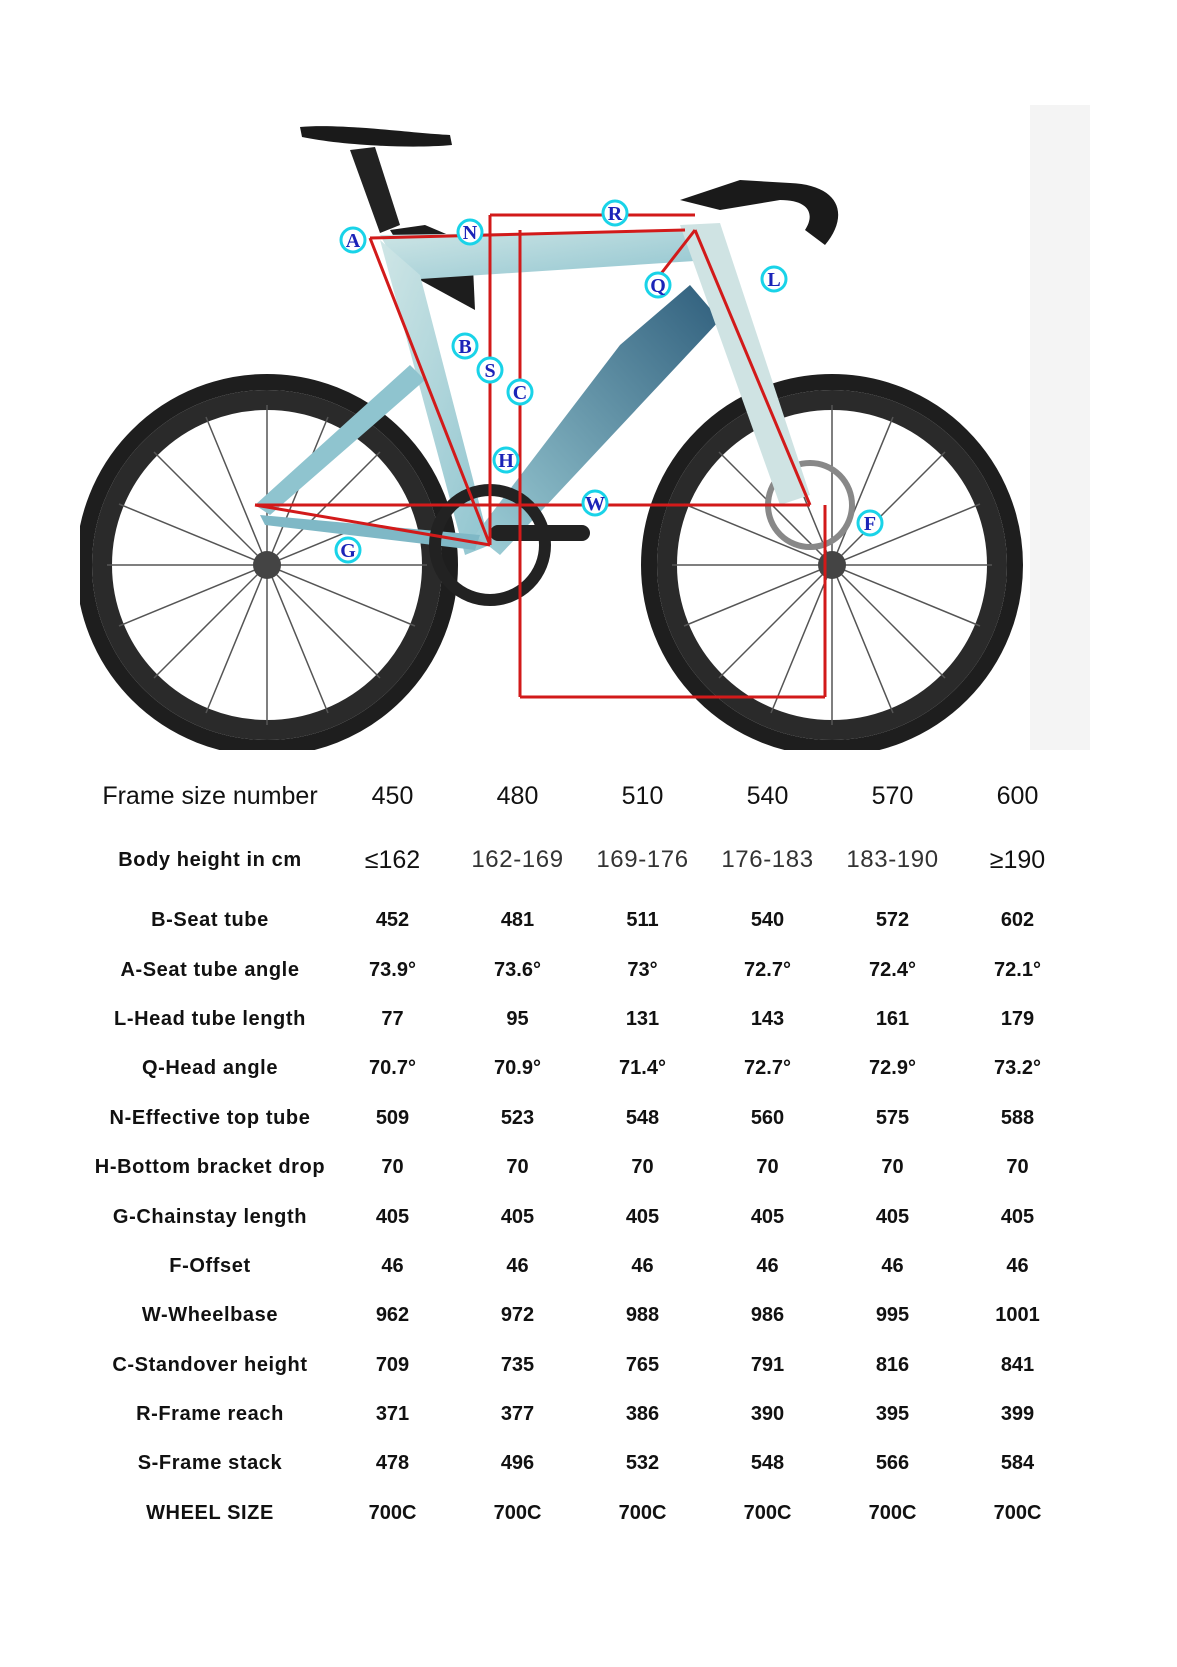  Describe the element at coordinates (585, 1167) in the screenshot. I see `table-row: H-Bottom bracket drop 70 70 70 70 70 70` at that location.